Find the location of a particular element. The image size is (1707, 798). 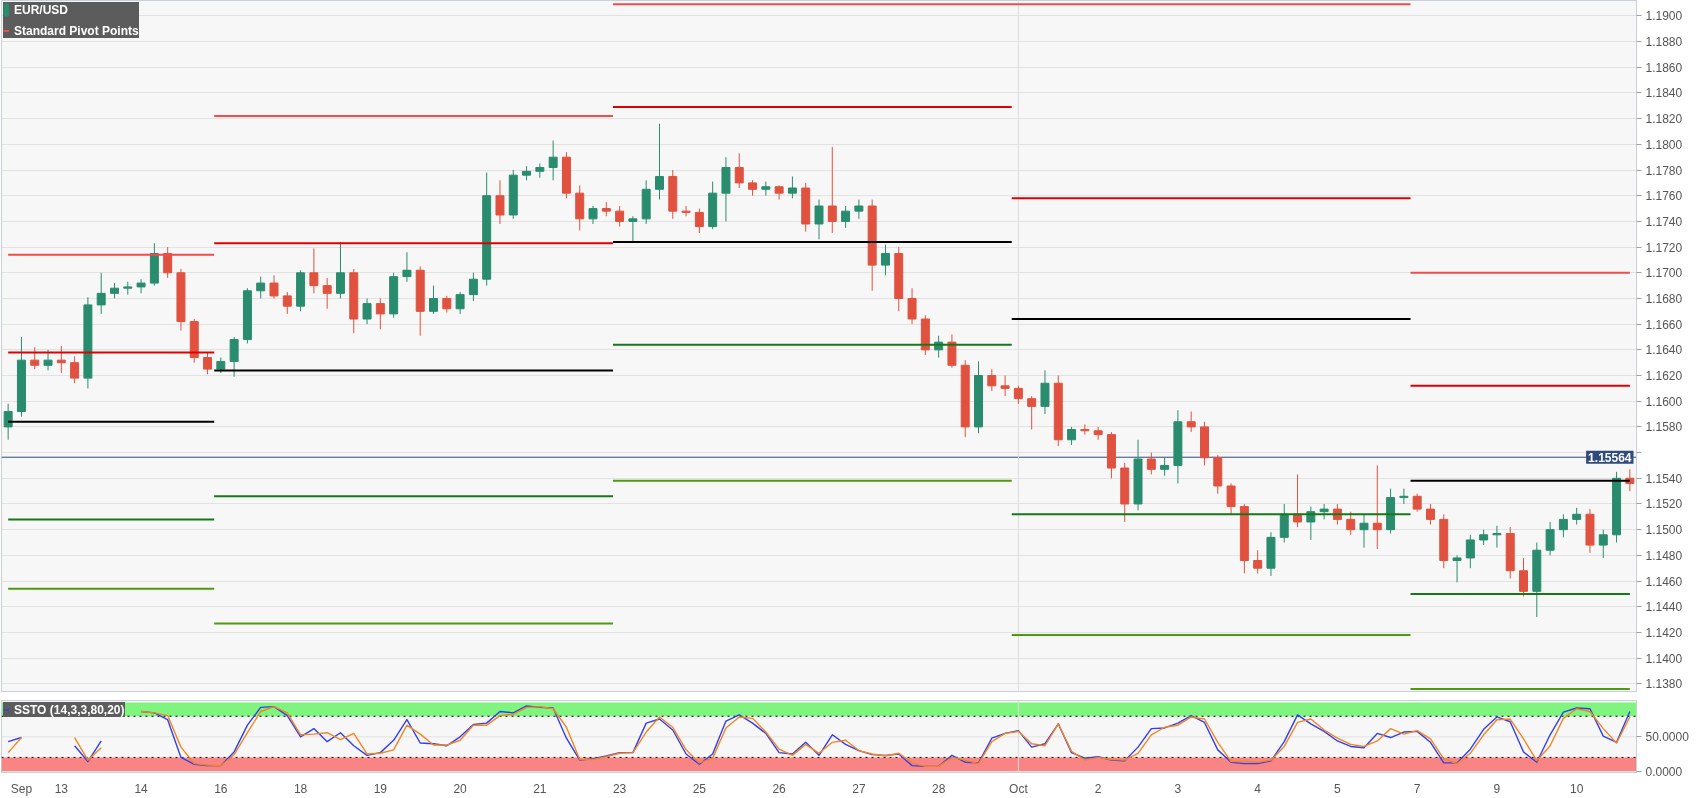

x-tick-label: 21 is located at coordinates (540, 788).